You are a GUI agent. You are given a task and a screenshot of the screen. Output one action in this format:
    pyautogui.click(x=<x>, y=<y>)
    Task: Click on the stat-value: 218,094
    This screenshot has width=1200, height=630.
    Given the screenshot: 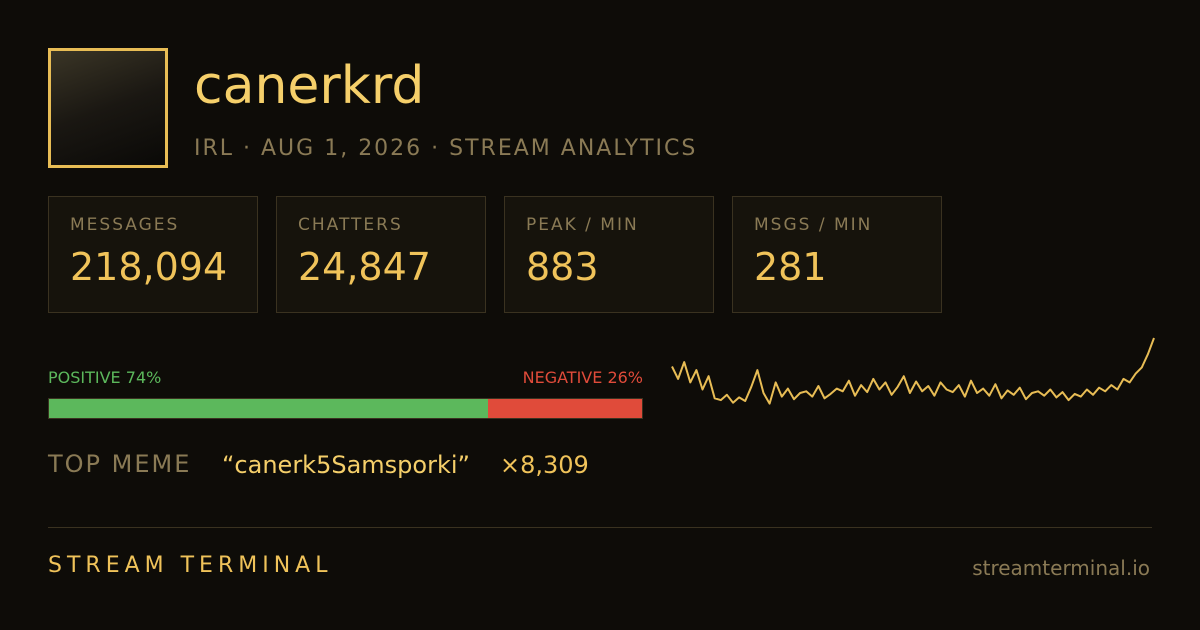 What is the action you would take?
    pyautogui.click(x=149, y=267)
    